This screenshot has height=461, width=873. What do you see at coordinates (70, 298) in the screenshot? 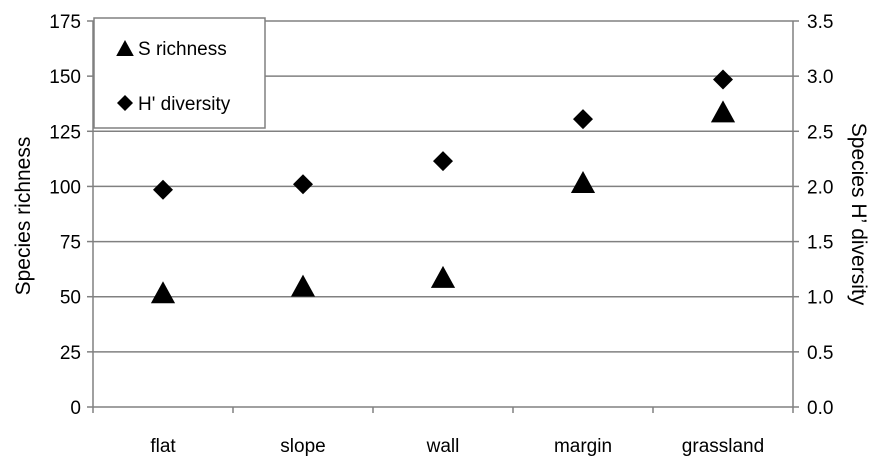
I see `y-tick-label: 50` at bounding box center [70, 298].